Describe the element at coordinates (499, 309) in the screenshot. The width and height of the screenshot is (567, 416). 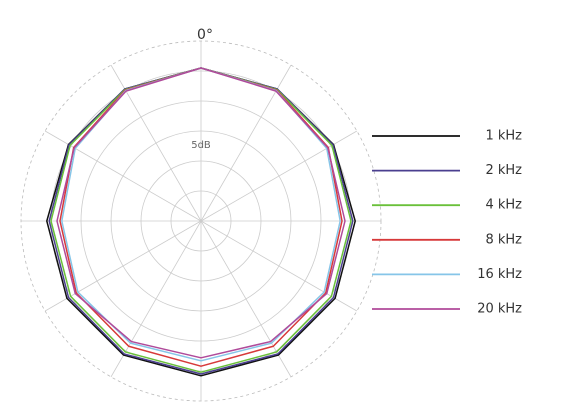
I see `legend-label: 20 kHz` at that location.